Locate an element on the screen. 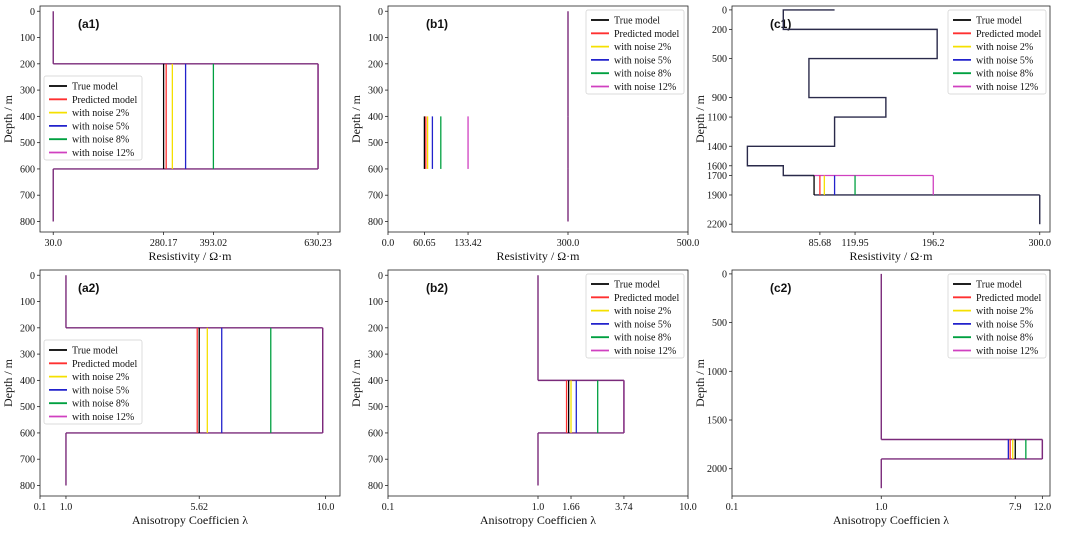 The width and height of the screenshot is (1065, 533). panel-label: (c1) is located at coordinates (780, 24).